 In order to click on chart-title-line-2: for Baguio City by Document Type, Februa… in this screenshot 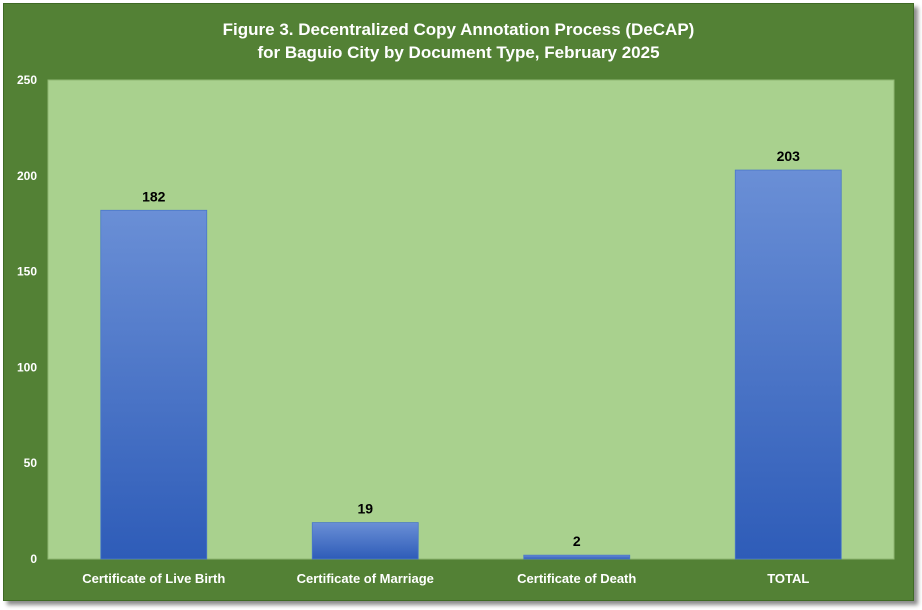, I will do `click(458, 52)`.